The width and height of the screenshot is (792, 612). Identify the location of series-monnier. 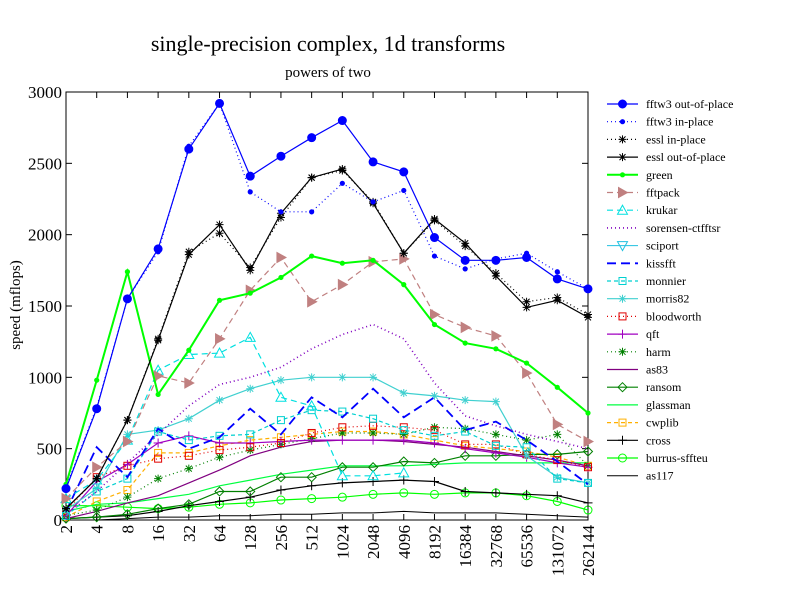
(327, 463).